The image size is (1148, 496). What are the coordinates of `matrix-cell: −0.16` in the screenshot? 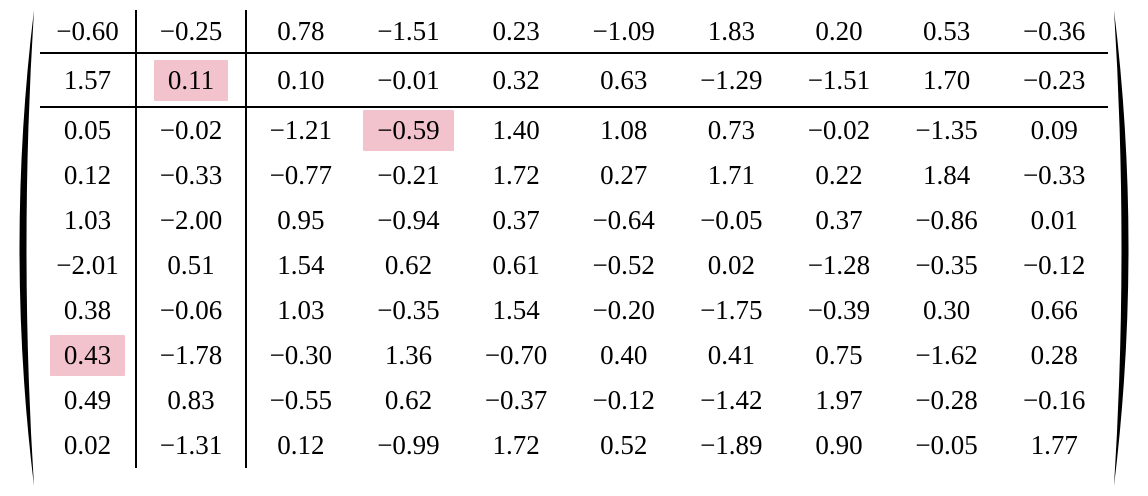 It's located at (1054, 400).